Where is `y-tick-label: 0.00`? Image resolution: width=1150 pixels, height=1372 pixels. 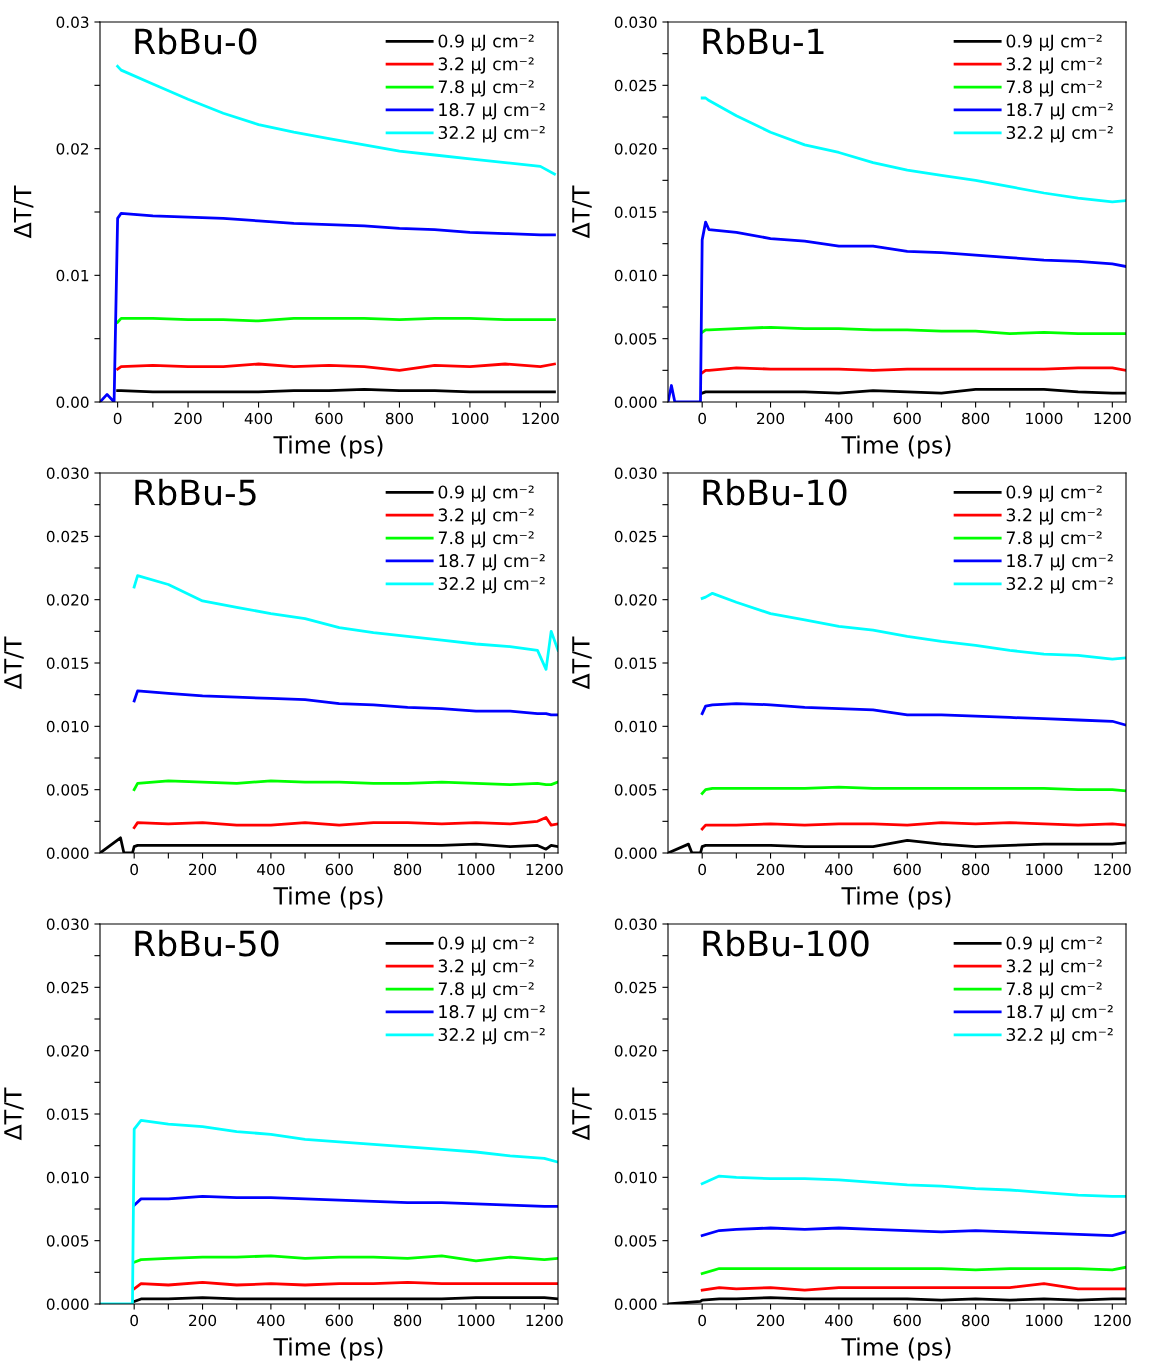 y-tick-label: 0.00 is located at coordinates (72, 402).